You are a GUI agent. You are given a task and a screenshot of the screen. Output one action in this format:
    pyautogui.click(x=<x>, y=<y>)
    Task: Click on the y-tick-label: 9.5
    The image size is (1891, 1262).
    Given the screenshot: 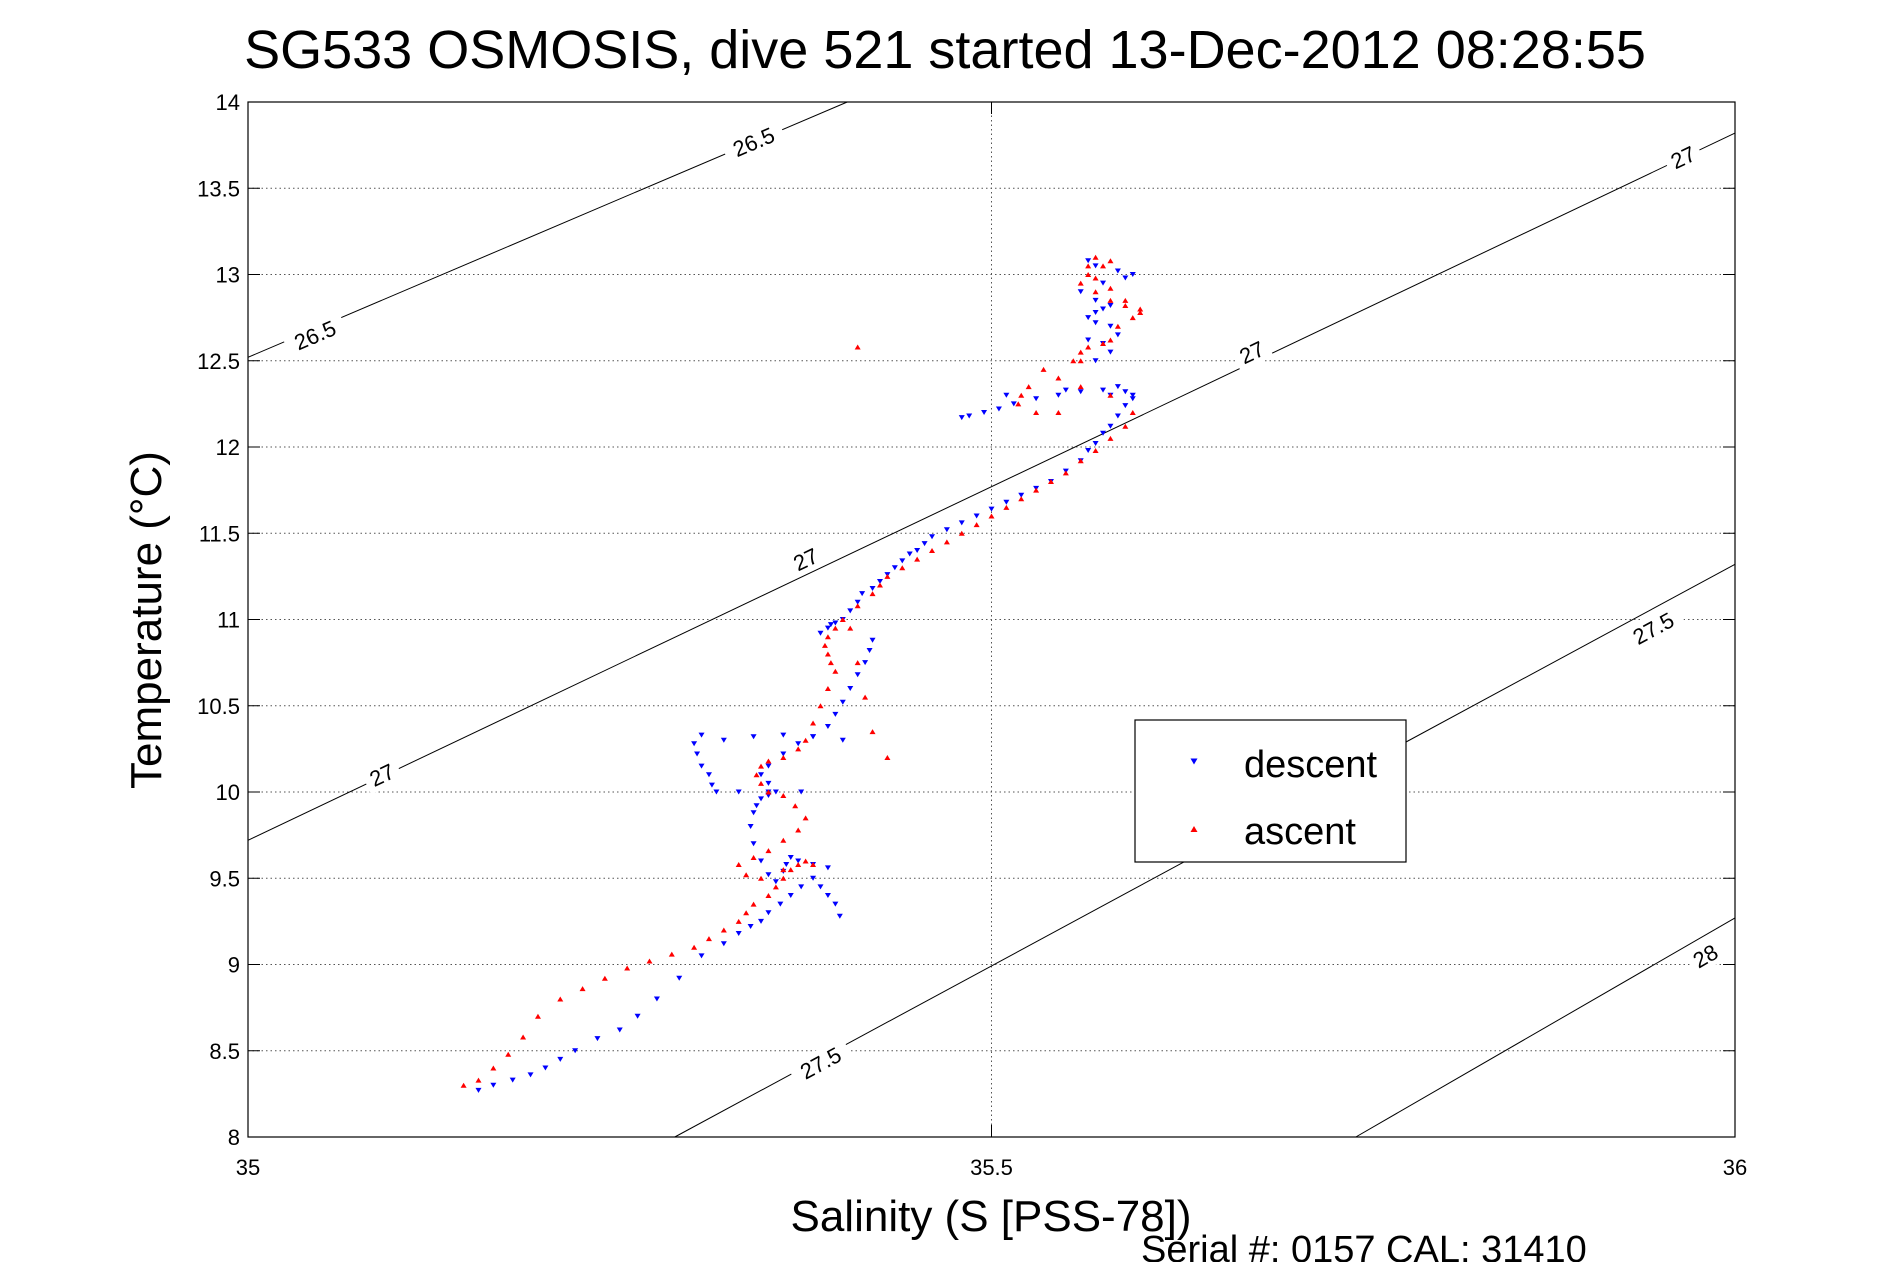 What is the action you would take?
    pyautogui.click(x=224, y=878)
    